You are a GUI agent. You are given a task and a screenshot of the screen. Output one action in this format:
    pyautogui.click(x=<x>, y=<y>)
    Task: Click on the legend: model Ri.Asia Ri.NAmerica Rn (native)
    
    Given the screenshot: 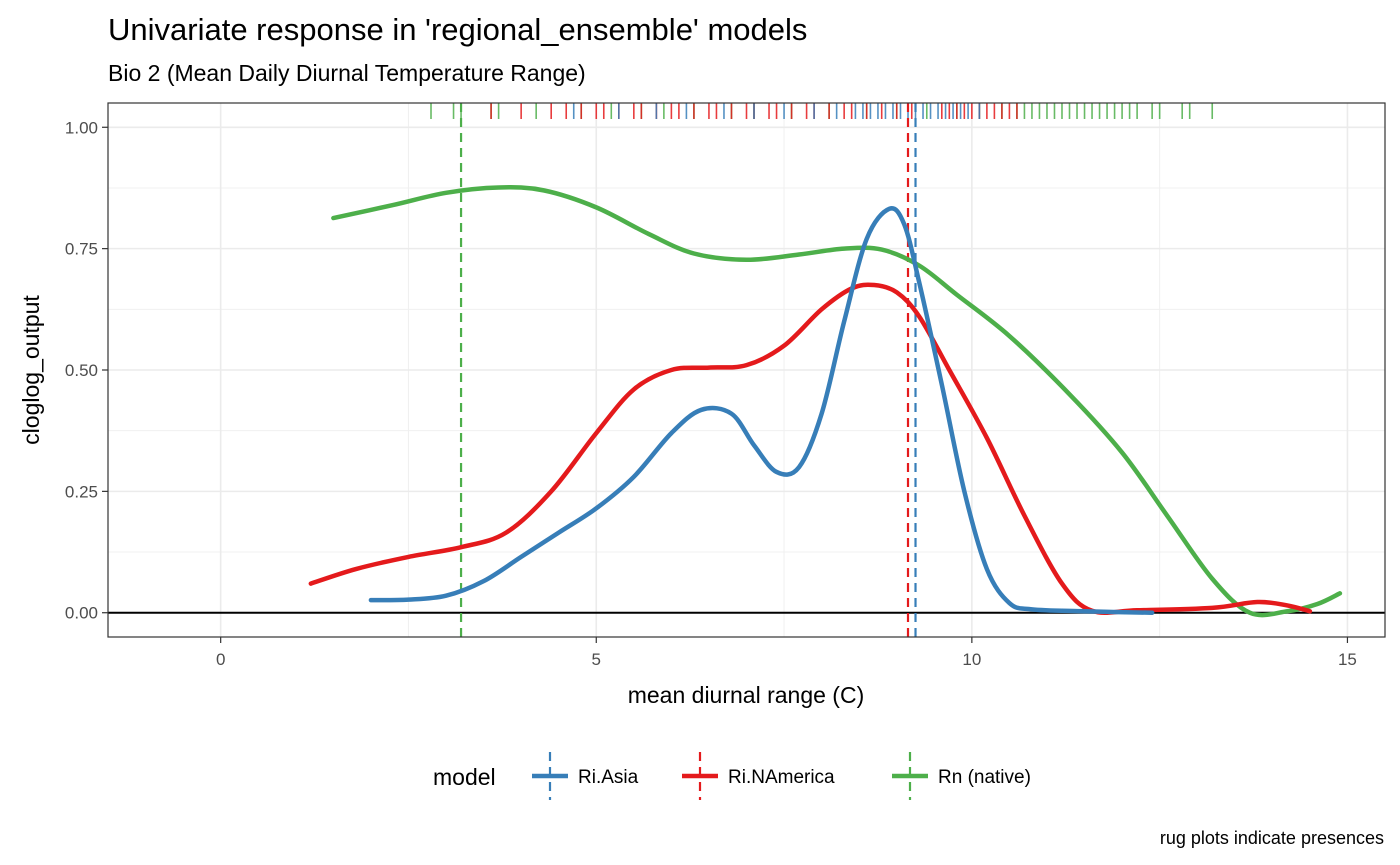 What is the action you would take?
    pyautogui.click(x=732, y=776)
    